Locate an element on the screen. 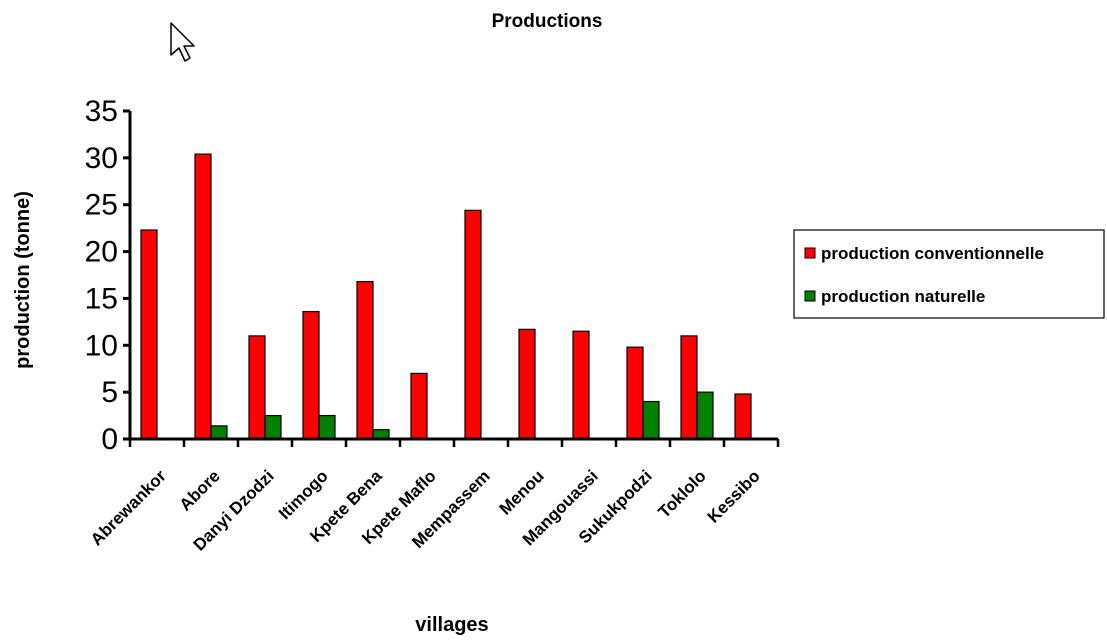 Image resolution: width=1107 pixels, height=640 pixels. x-tick-label: Abrewankor is located at coordinates (128, 507).